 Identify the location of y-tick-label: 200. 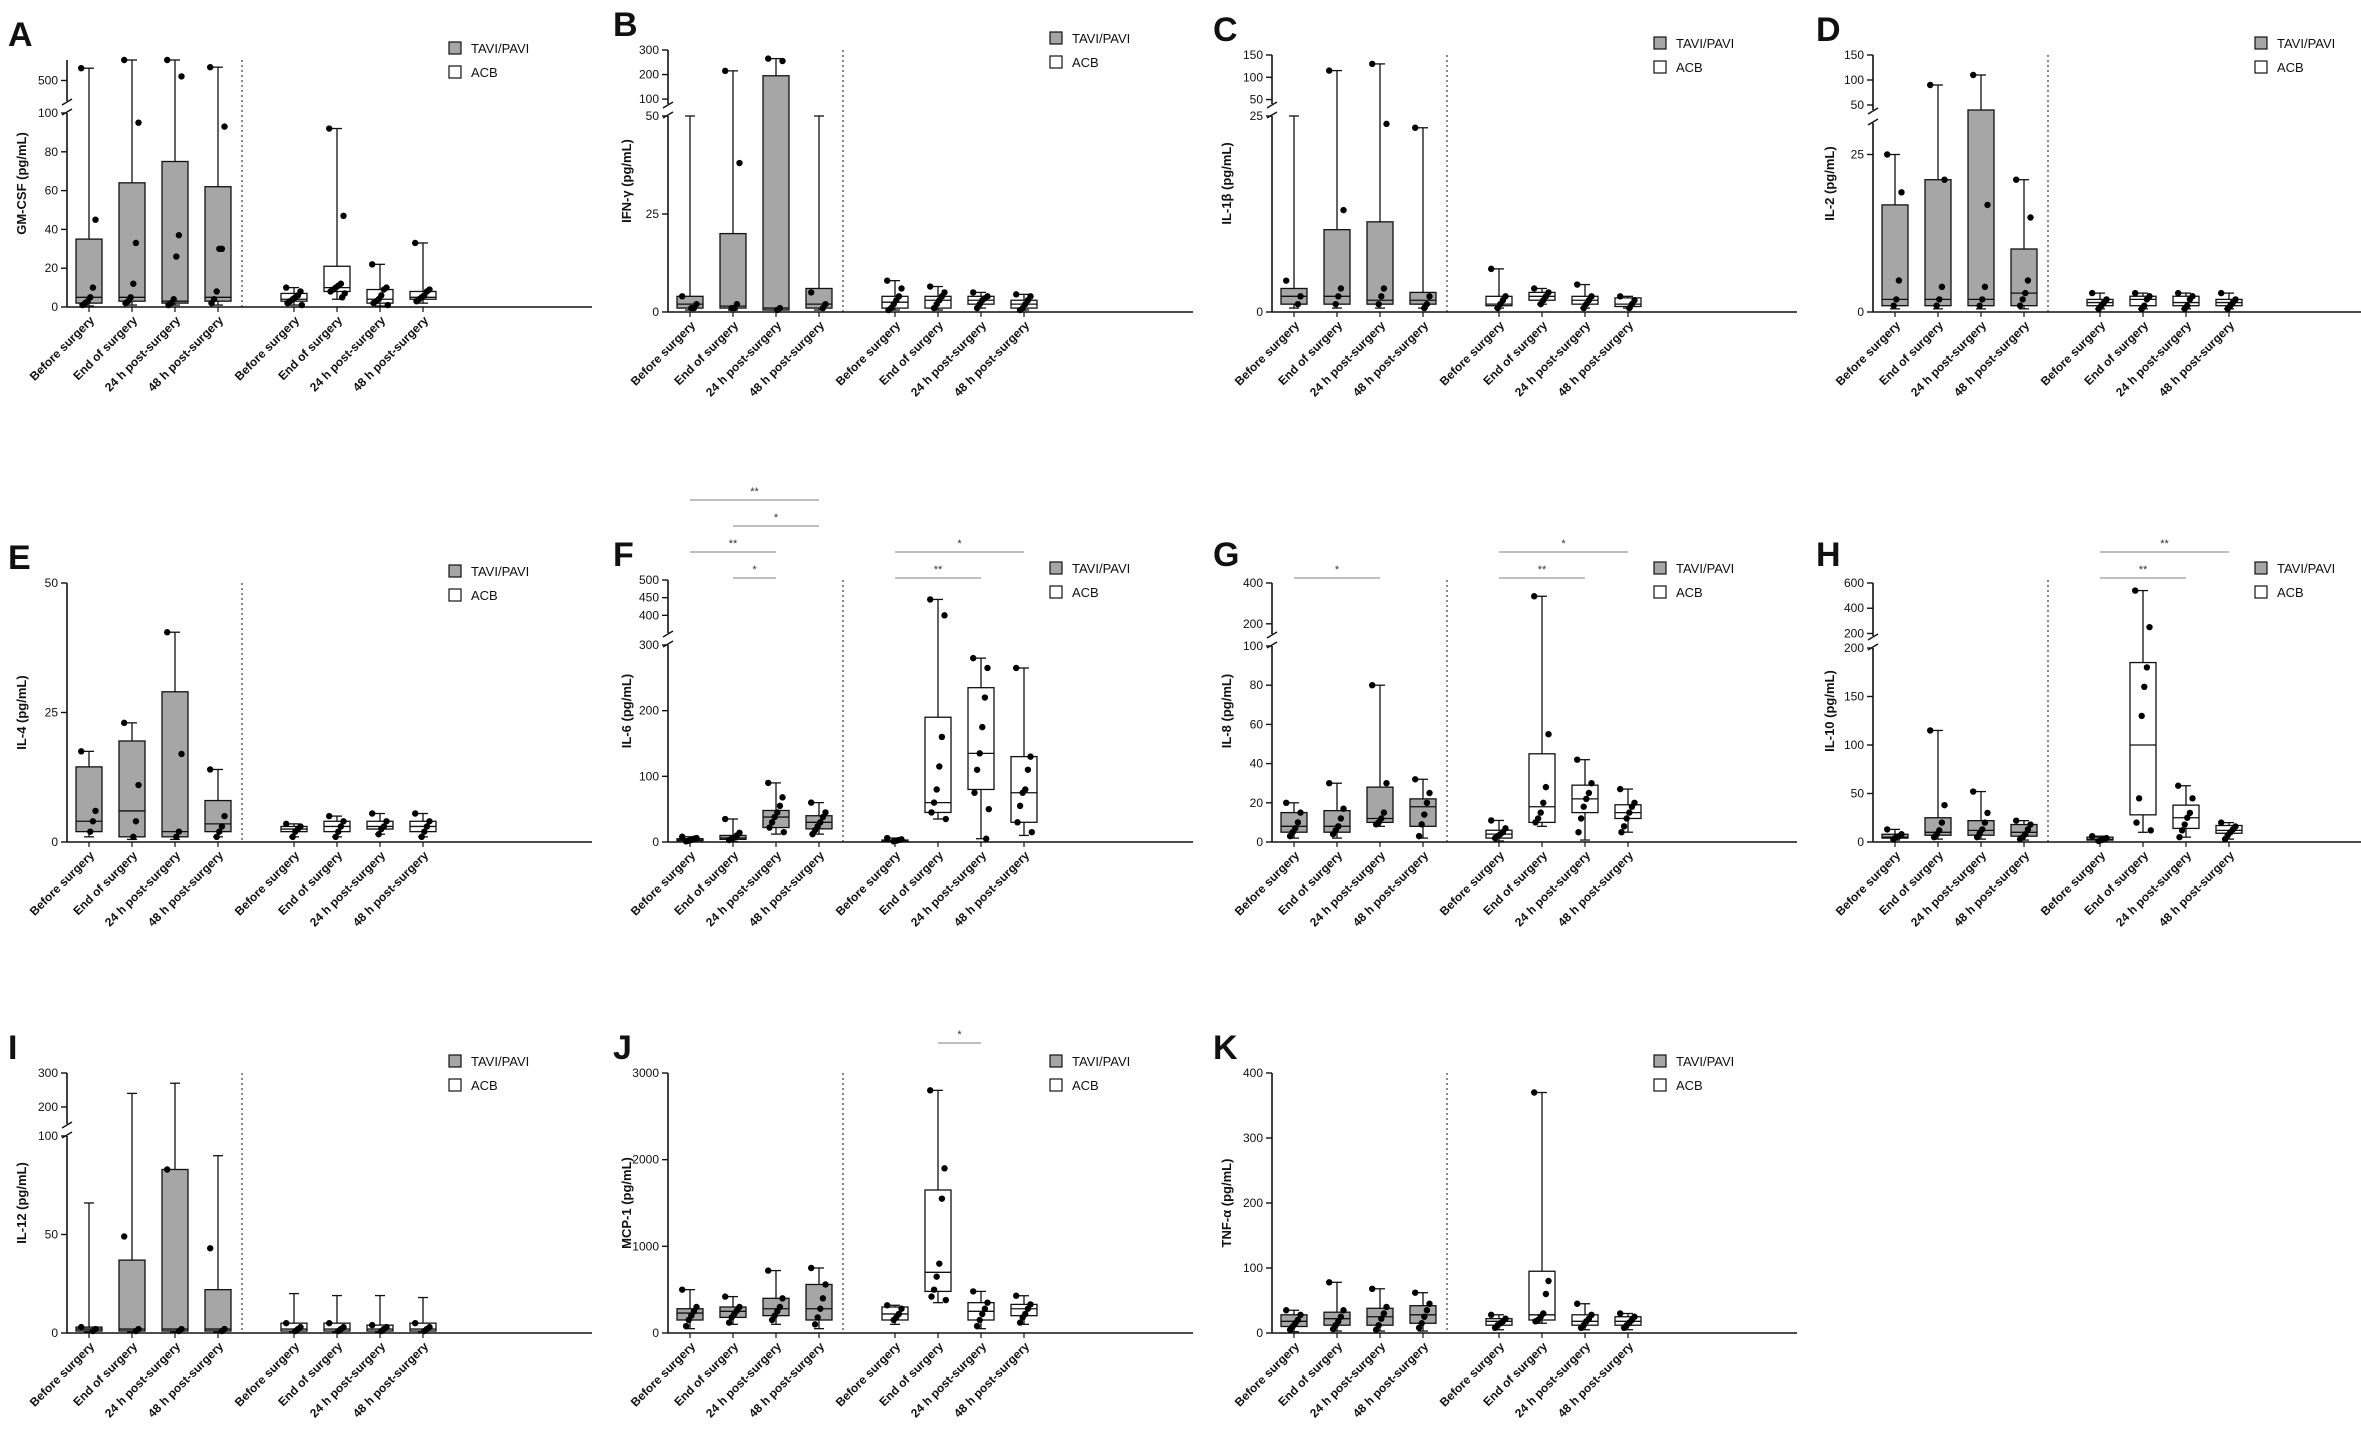
(1854, 633).